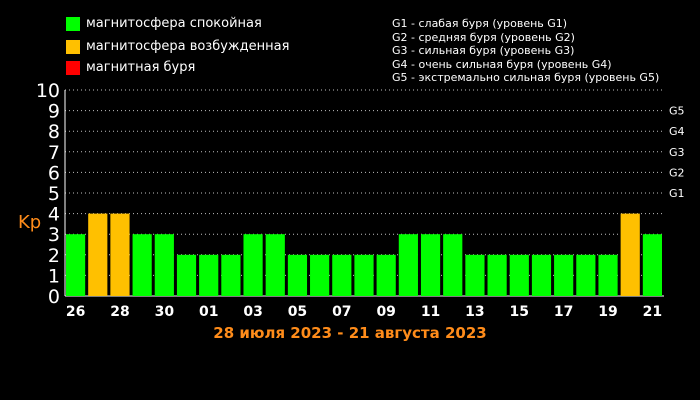 Image resolution: width=700 pixels, height=400 pixels. Describe the element at coordinates (474, 312) in the screenshot. I see `x-tick-label: 13` at that location.